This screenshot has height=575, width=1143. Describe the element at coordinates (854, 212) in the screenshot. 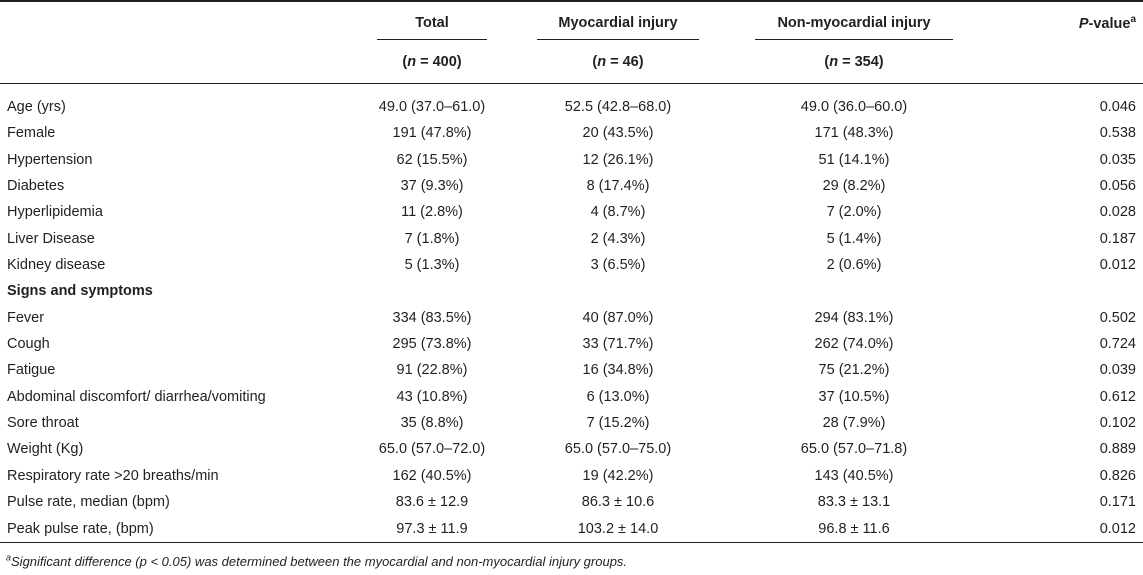

I see `cell-non-myocardial: 7 (2.0%)` at that location.